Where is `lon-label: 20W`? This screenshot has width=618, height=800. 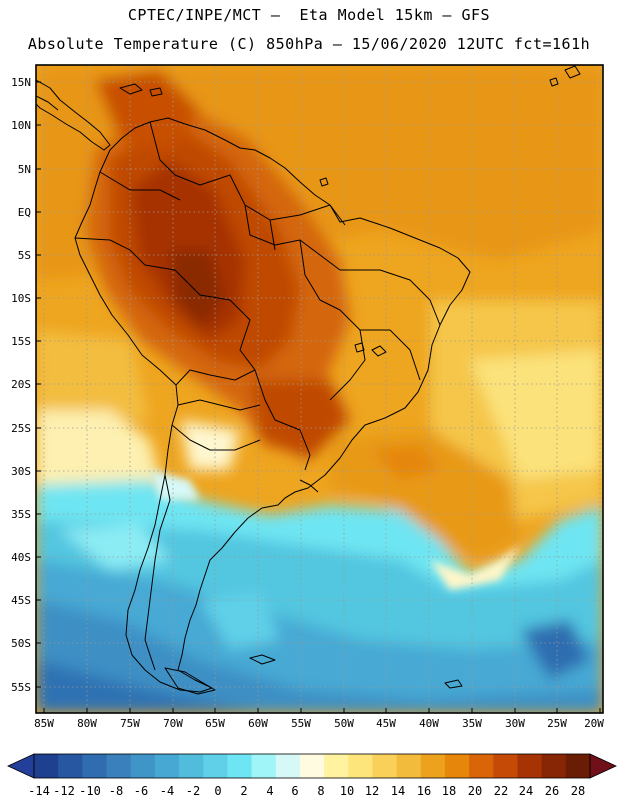
lon-label: 20W is located at coordinates (594, 723).